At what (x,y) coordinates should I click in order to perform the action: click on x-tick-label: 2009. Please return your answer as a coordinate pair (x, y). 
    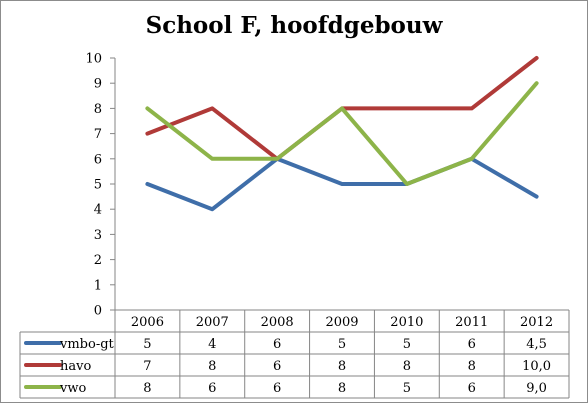
    Looking at the image, I should click on (341, 322).